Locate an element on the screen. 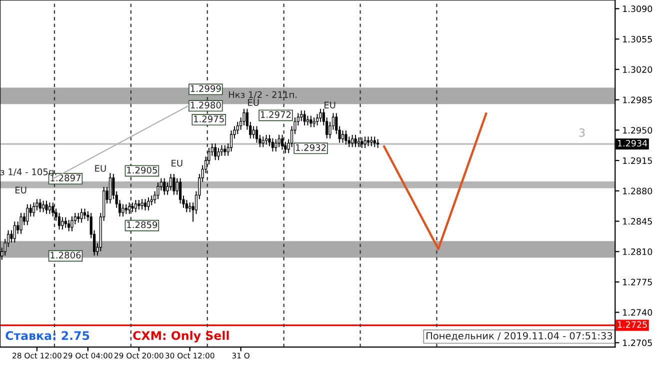  annotation: СХМ: Only Sell is located at coordinates (181, 336).